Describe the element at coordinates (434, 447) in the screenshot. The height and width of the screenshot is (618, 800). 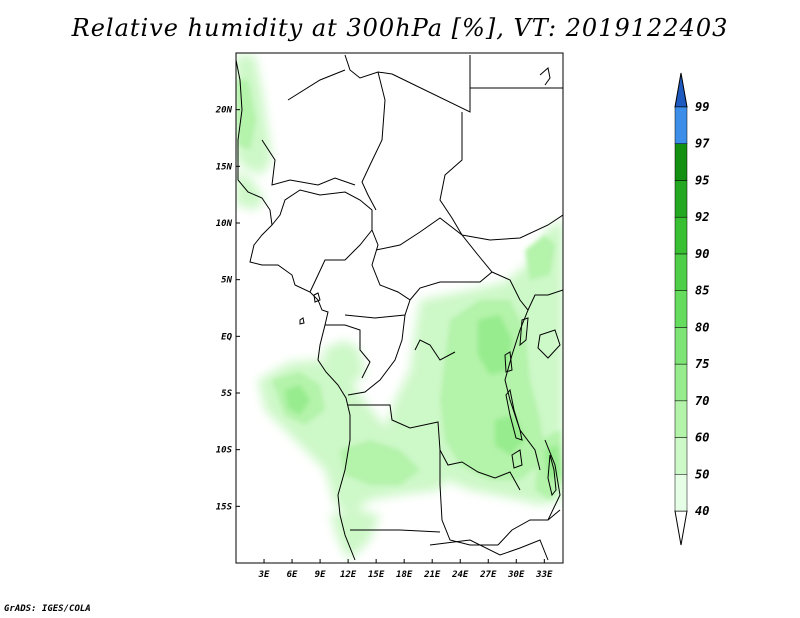
I see `border-drc-angola` at that location.